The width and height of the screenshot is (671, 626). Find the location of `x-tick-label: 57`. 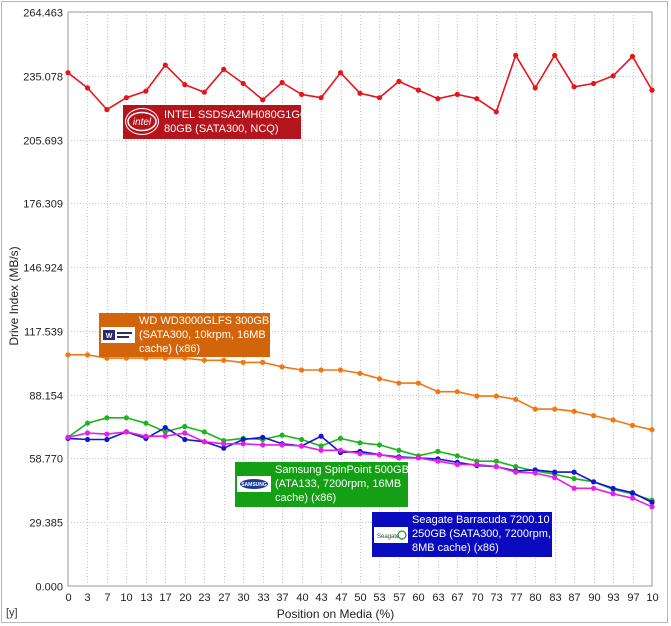

x-tick-label: 57 is located at coordinates (399, 598).